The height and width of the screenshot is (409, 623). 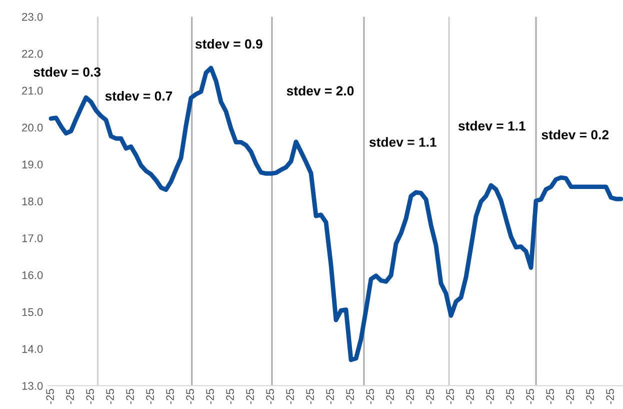 What do you see at coordinates (32, 386) in the screenshot?
I see `y-tick-label: 13.0` at bounding box center [32, 386].